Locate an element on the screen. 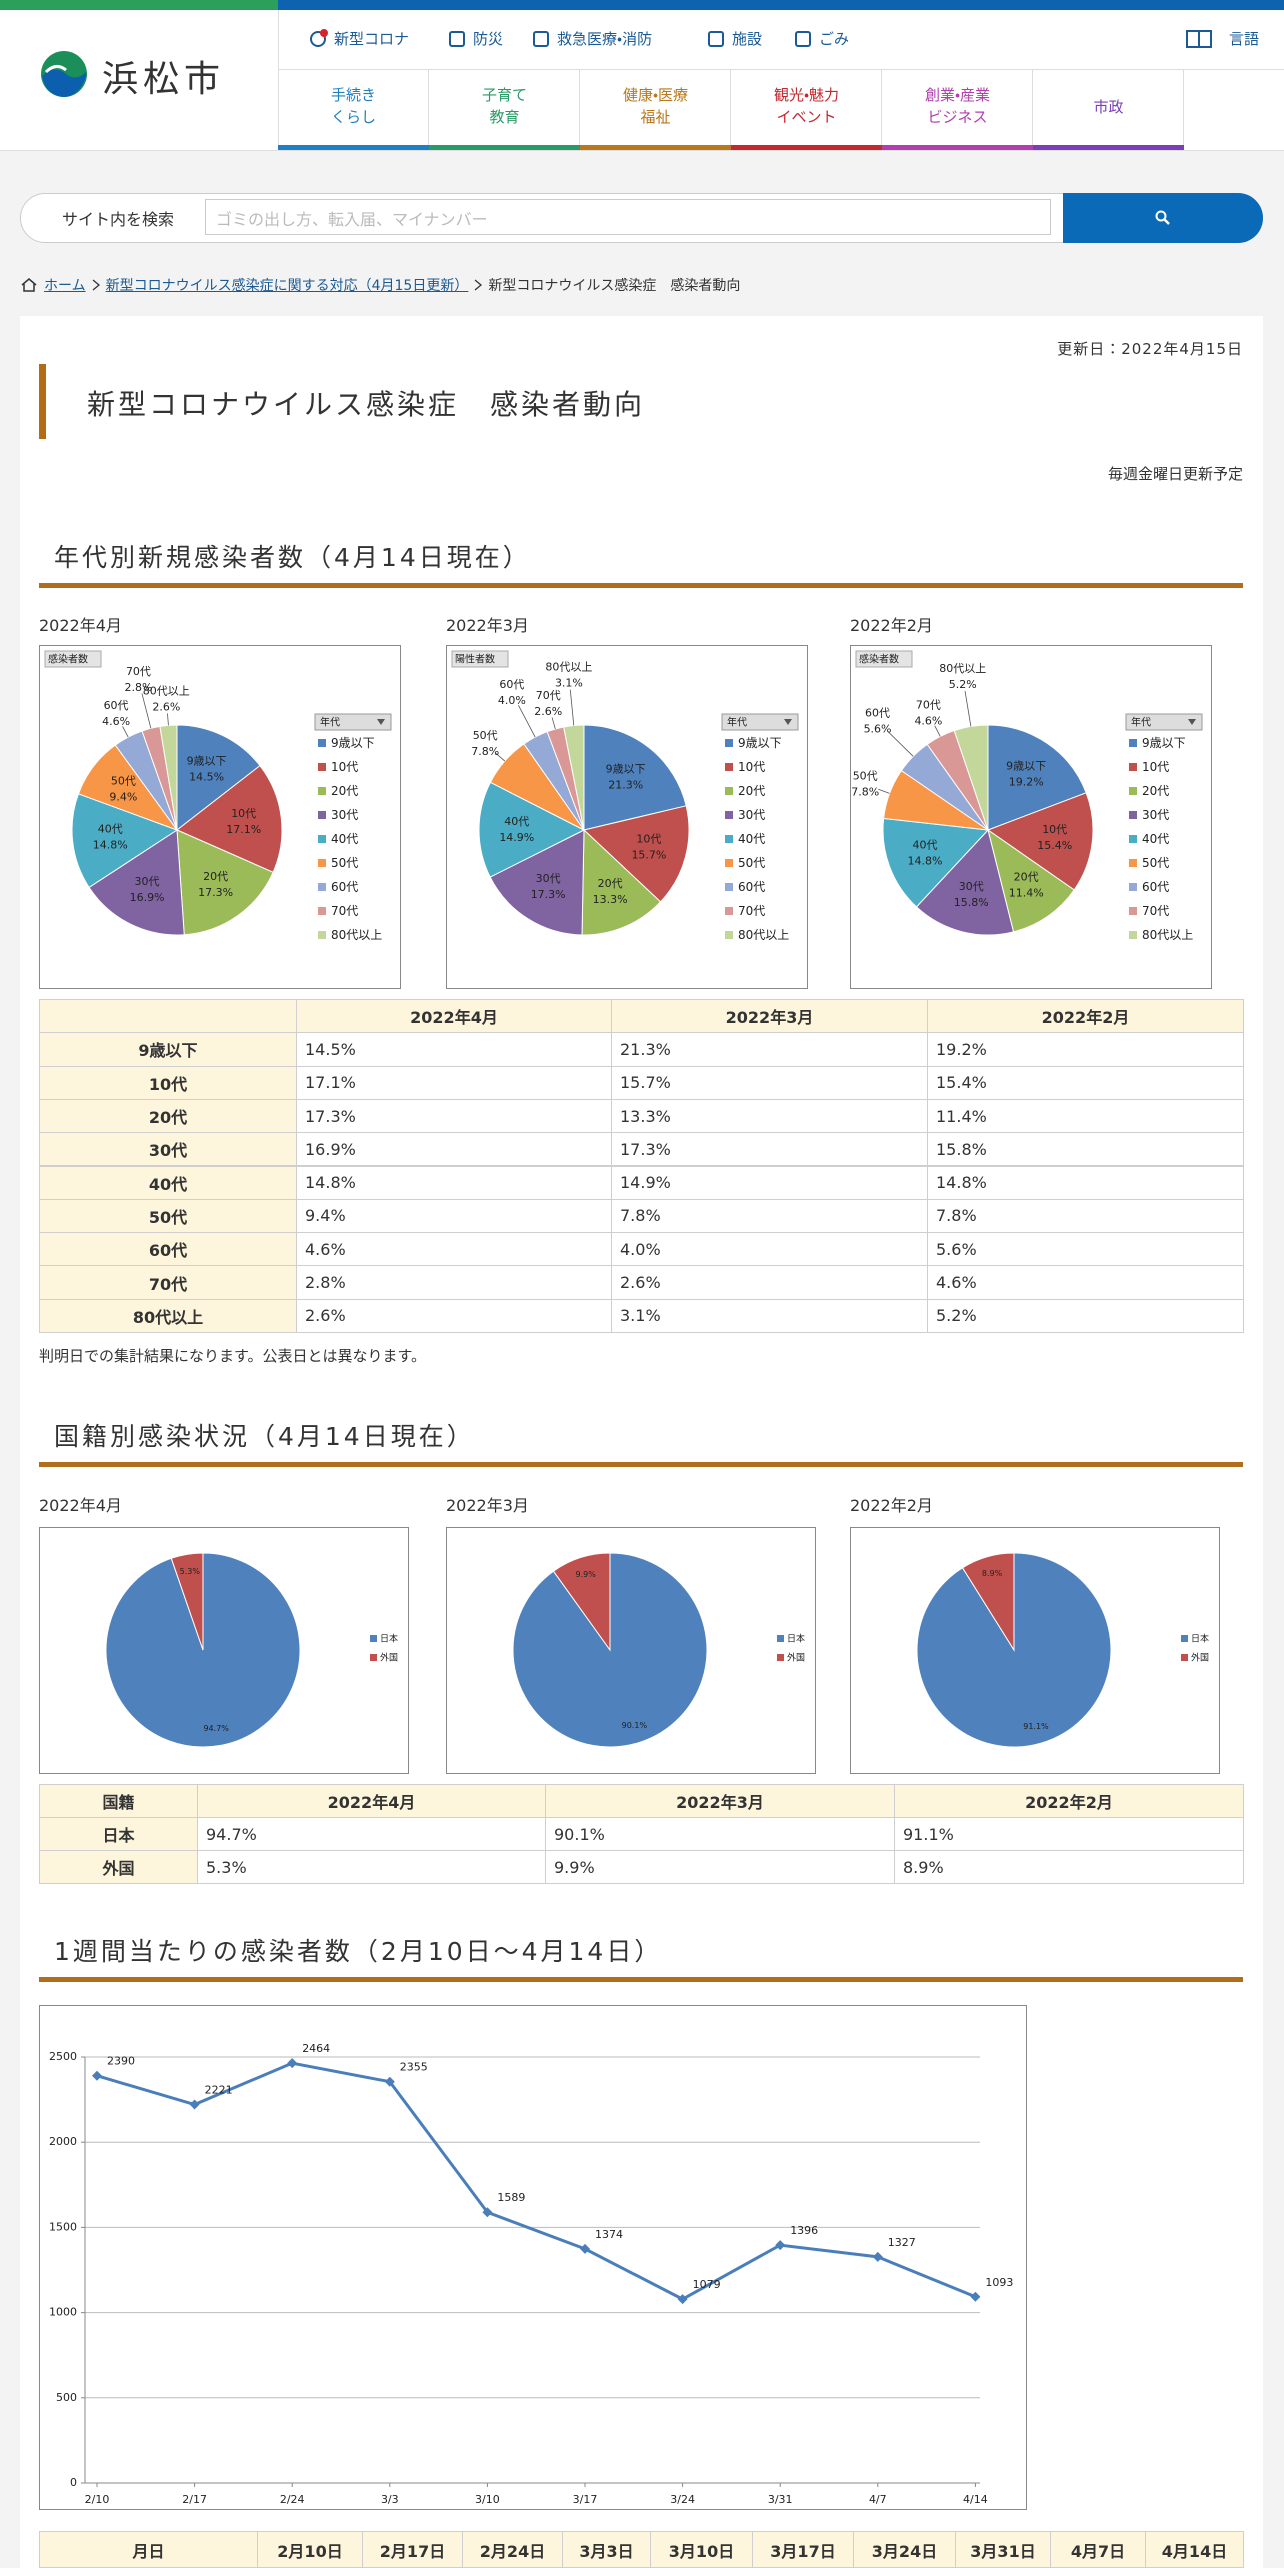 The width and height of the screenshot is (1284, 2568). slice-value: 15.8% is located at coordinates (971, 902).